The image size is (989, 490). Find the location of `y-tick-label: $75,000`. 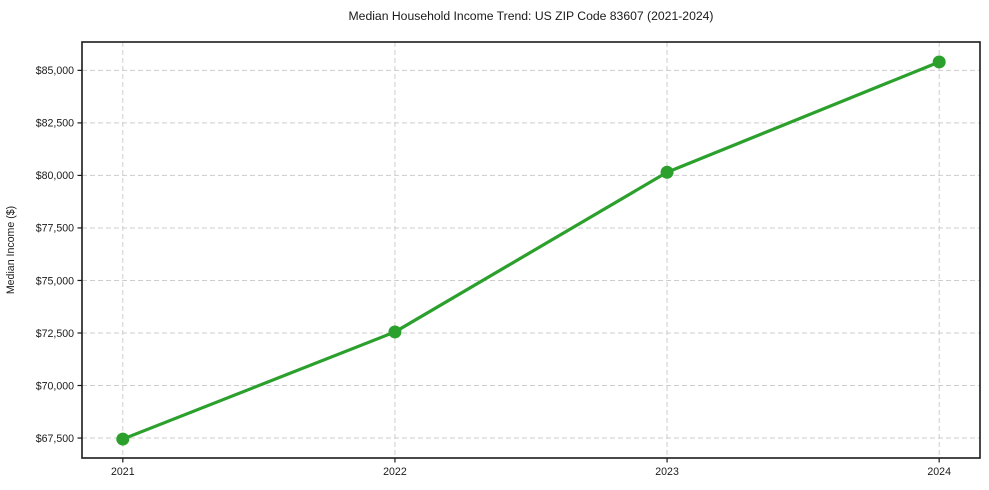

y-tick-label: $75,000 is located at coordinates (55, 281).